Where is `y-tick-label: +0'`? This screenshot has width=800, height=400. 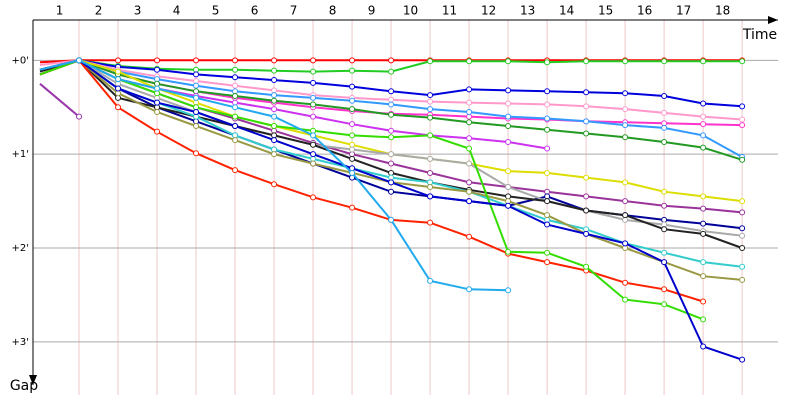
y-tick-label: +0' is located at coordinates (21, 60).